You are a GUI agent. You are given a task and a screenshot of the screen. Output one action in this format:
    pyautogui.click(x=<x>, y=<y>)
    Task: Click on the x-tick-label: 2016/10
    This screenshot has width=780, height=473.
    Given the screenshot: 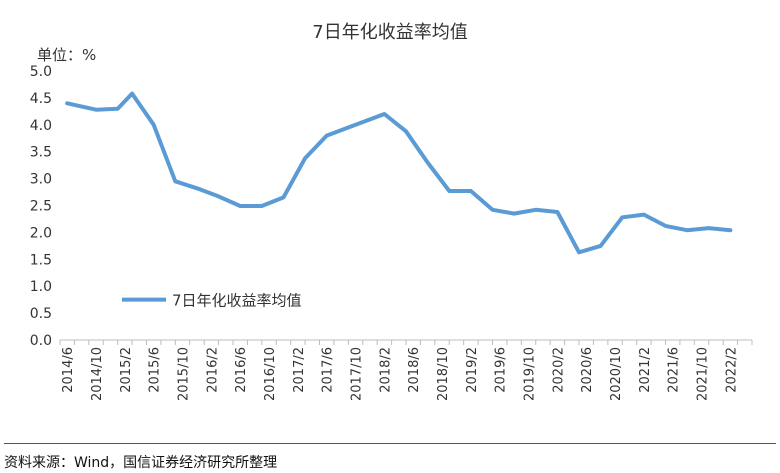 What is the action you would take?
    pyautogui.click(x=270, y=374)
    